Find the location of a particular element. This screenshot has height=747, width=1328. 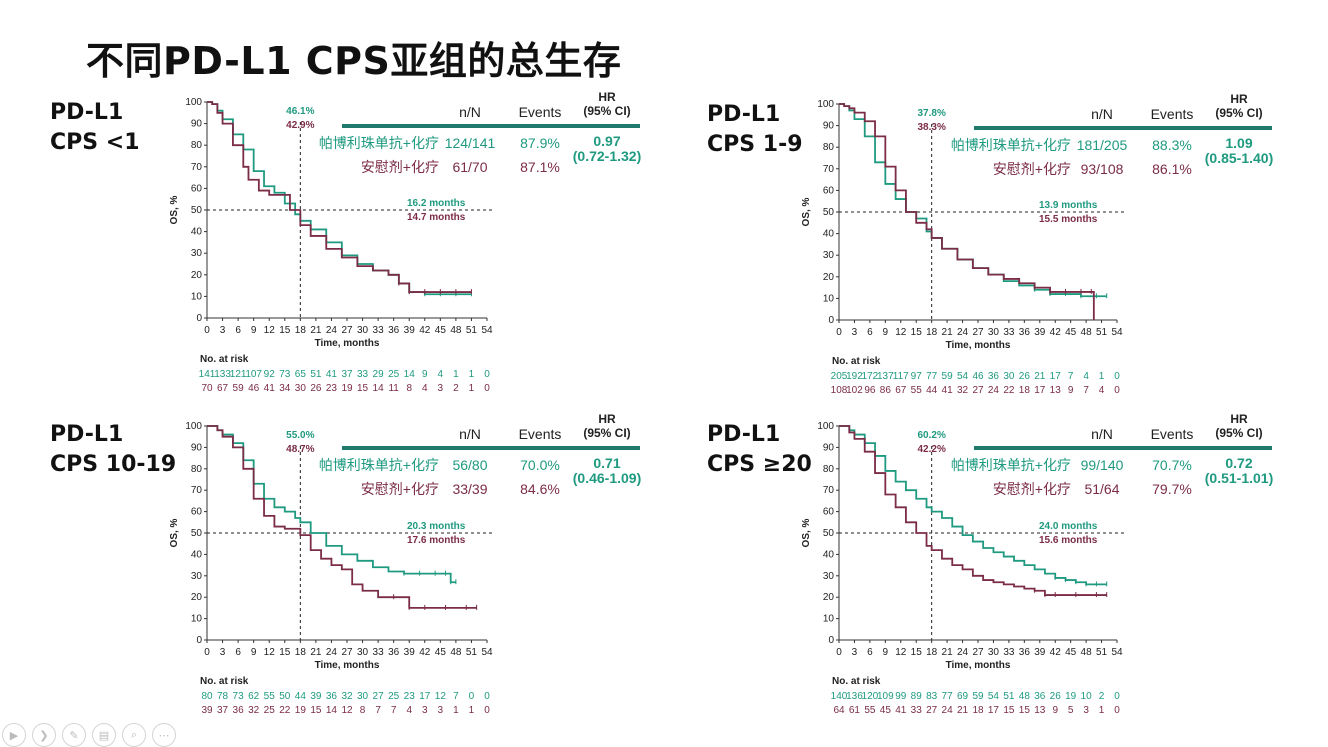

x-tick-label: 9 is located at coordinates (886, 652).